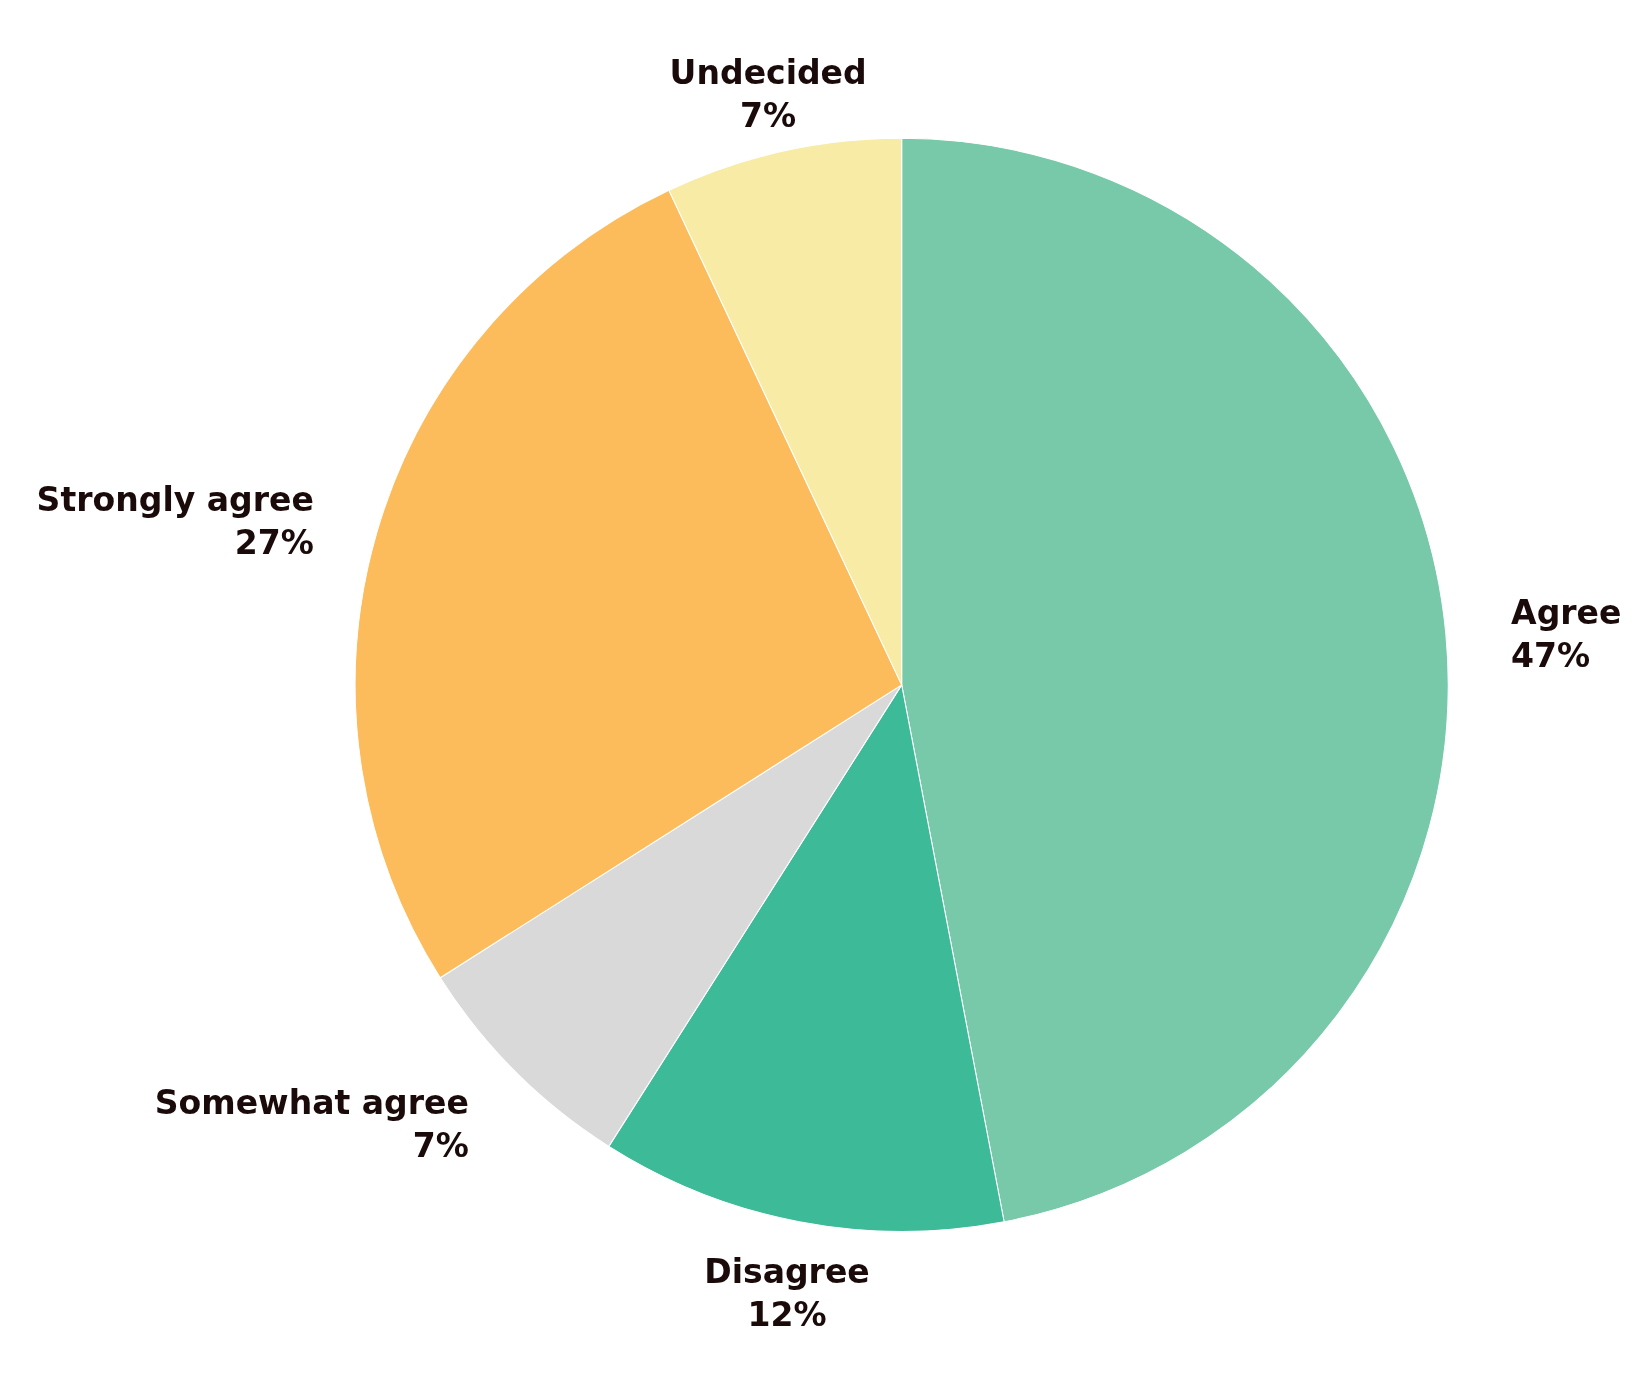 The height and width of the screenshot is (1374, 1637). I want to click on data-label: 27%, so click(274, 542).